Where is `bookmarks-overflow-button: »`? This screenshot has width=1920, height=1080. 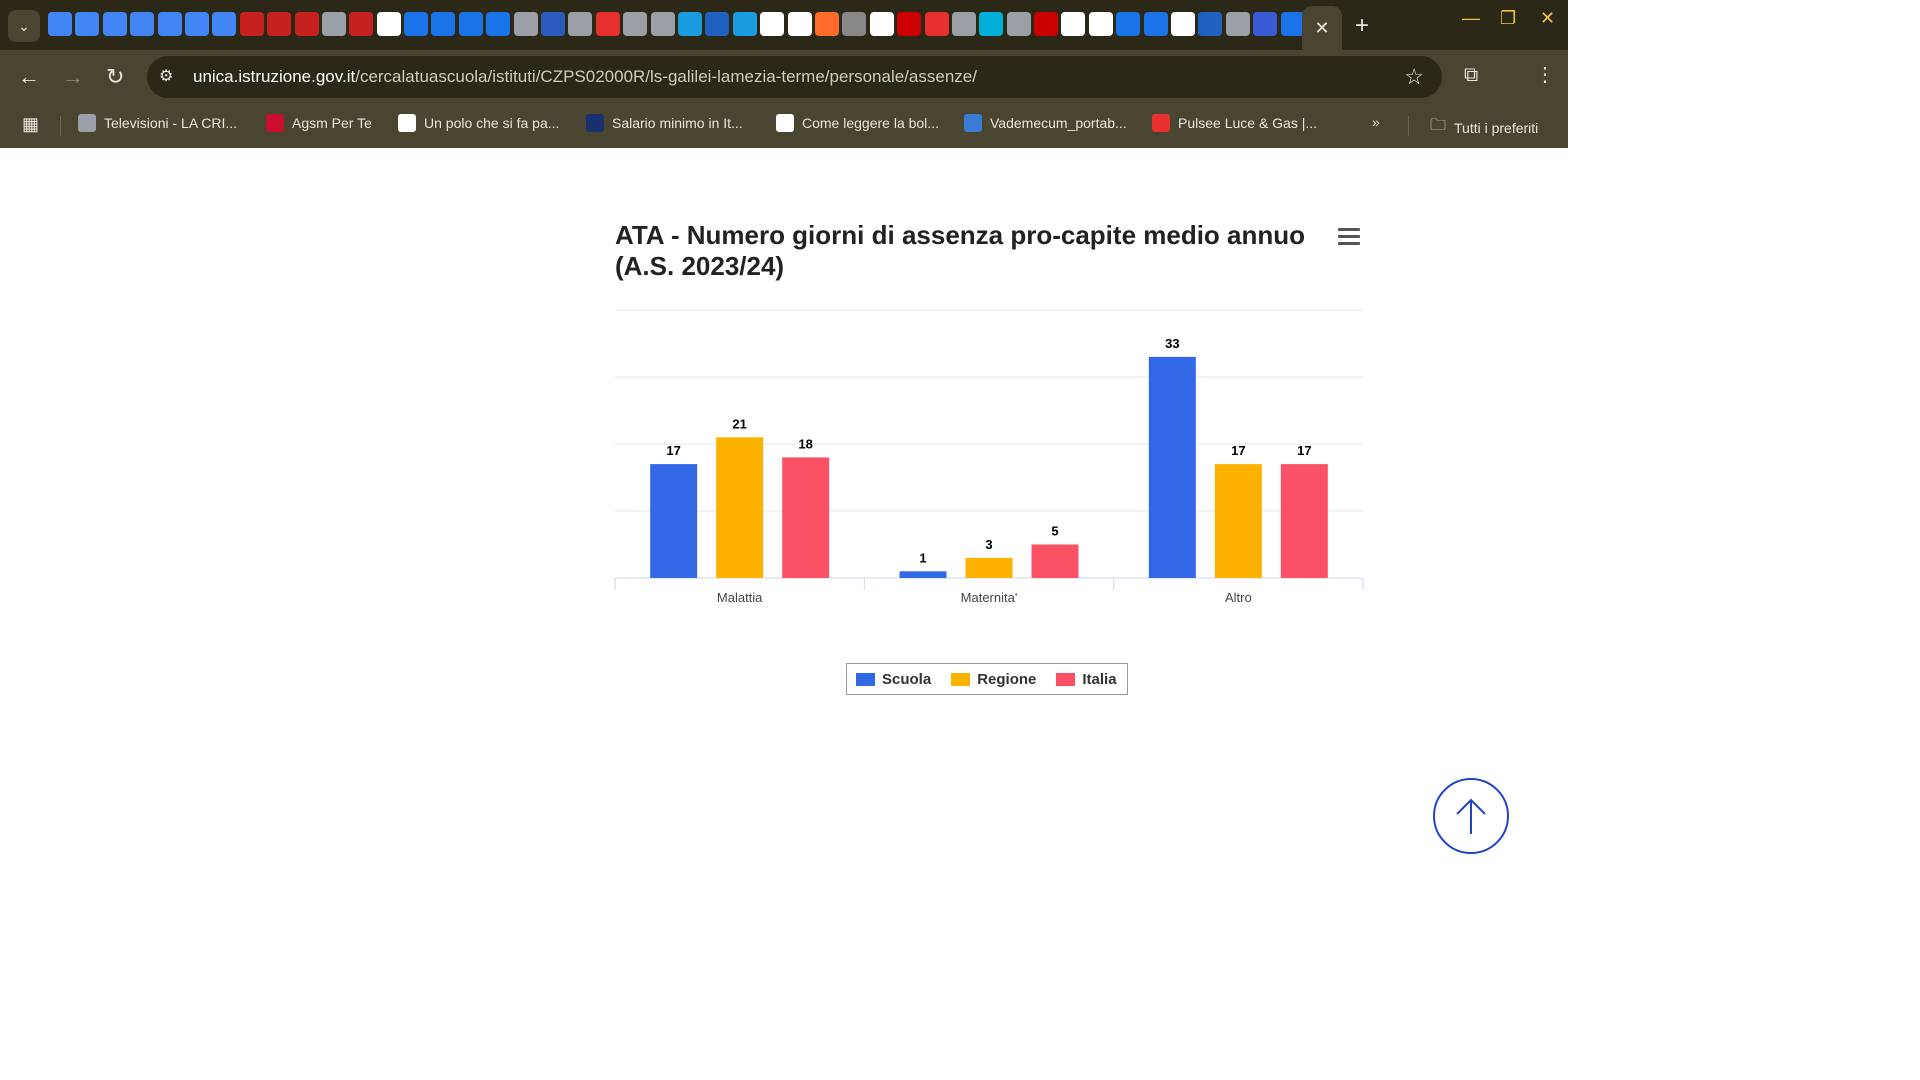 bookmarks-overflow-button: » is located at coordinates (1376, 122).